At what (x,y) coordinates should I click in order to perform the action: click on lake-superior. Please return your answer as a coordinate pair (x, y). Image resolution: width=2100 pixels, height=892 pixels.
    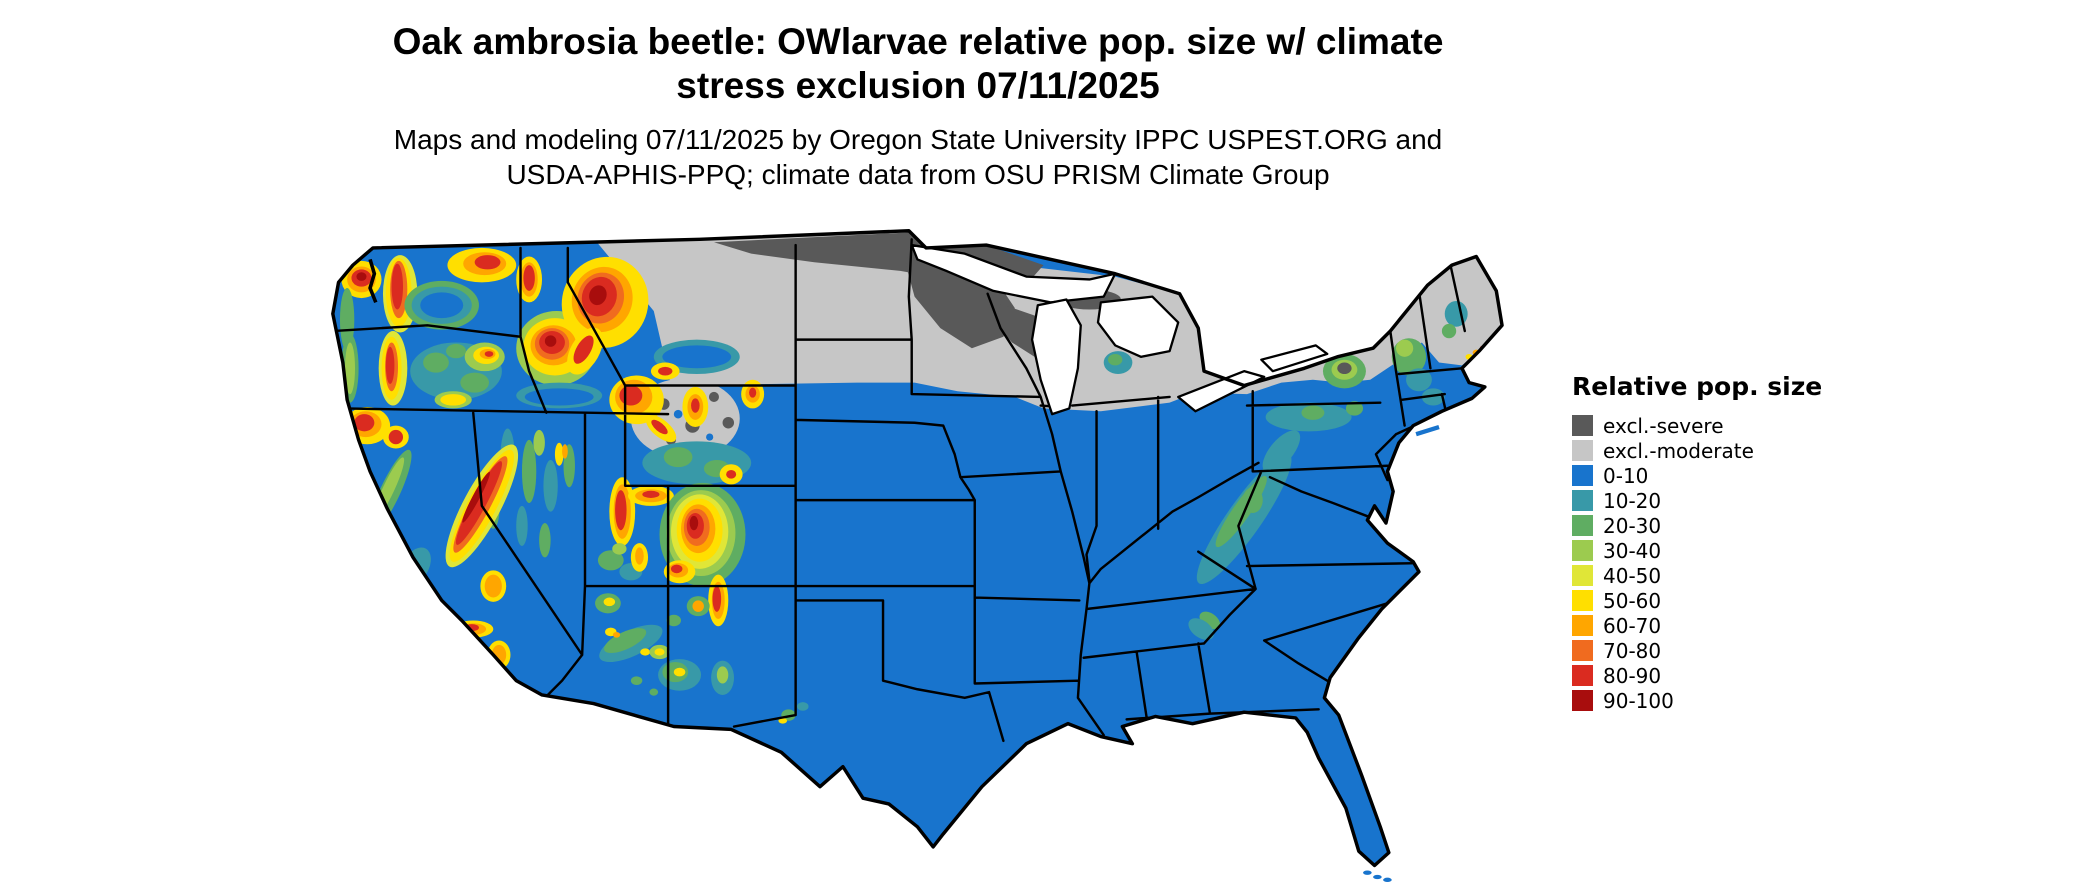
    Looking at the image, I should click on (1013, 273).